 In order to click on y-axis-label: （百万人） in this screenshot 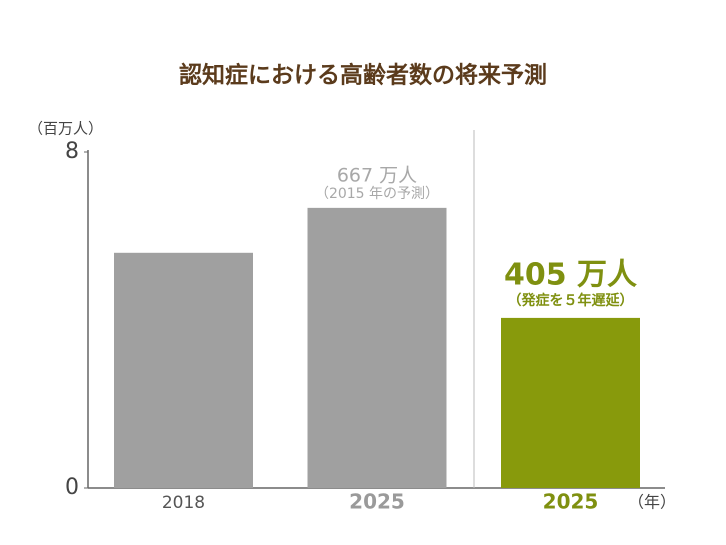, I will do `click(65, 129)`.